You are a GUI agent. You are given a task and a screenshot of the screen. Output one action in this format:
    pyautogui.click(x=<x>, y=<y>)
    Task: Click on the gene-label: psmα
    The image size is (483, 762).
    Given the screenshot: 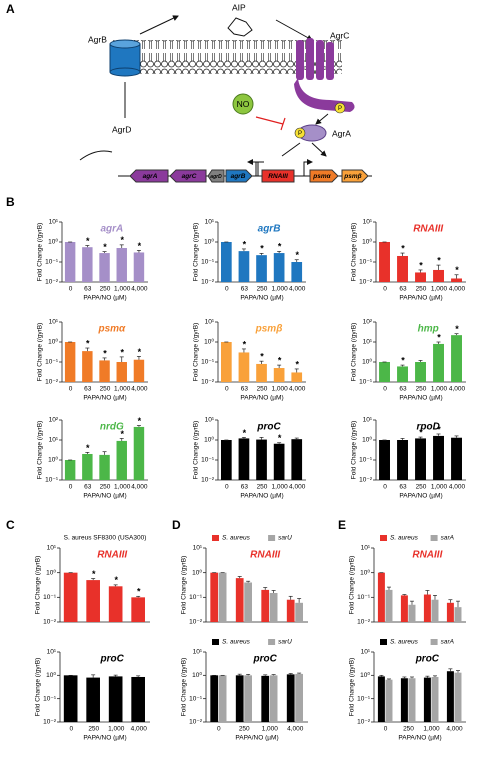 What is the action you would take?
    pyautogui.click(x=321, y=176)
    